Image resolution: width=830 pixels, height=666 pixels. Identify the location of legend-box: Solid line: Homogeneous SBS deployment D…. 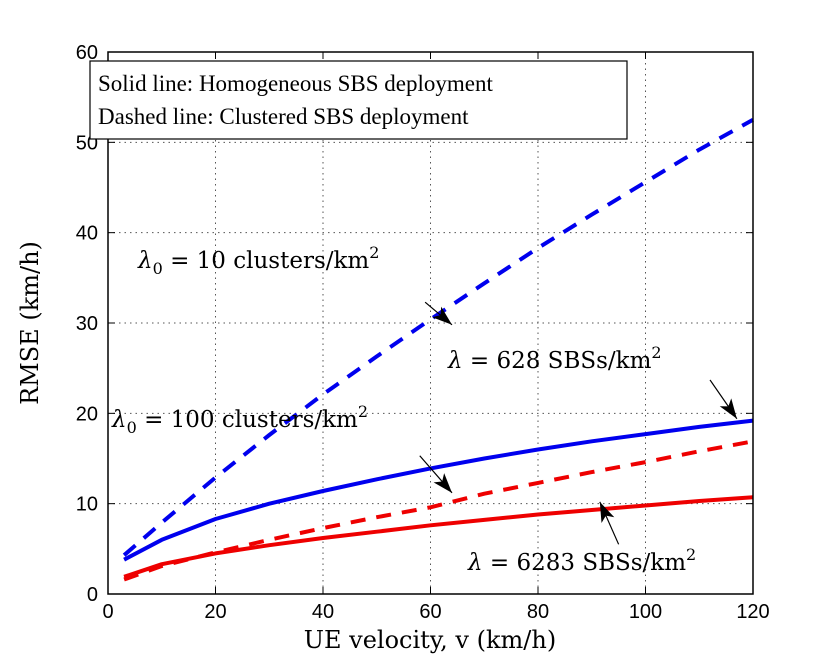
(358, 100).